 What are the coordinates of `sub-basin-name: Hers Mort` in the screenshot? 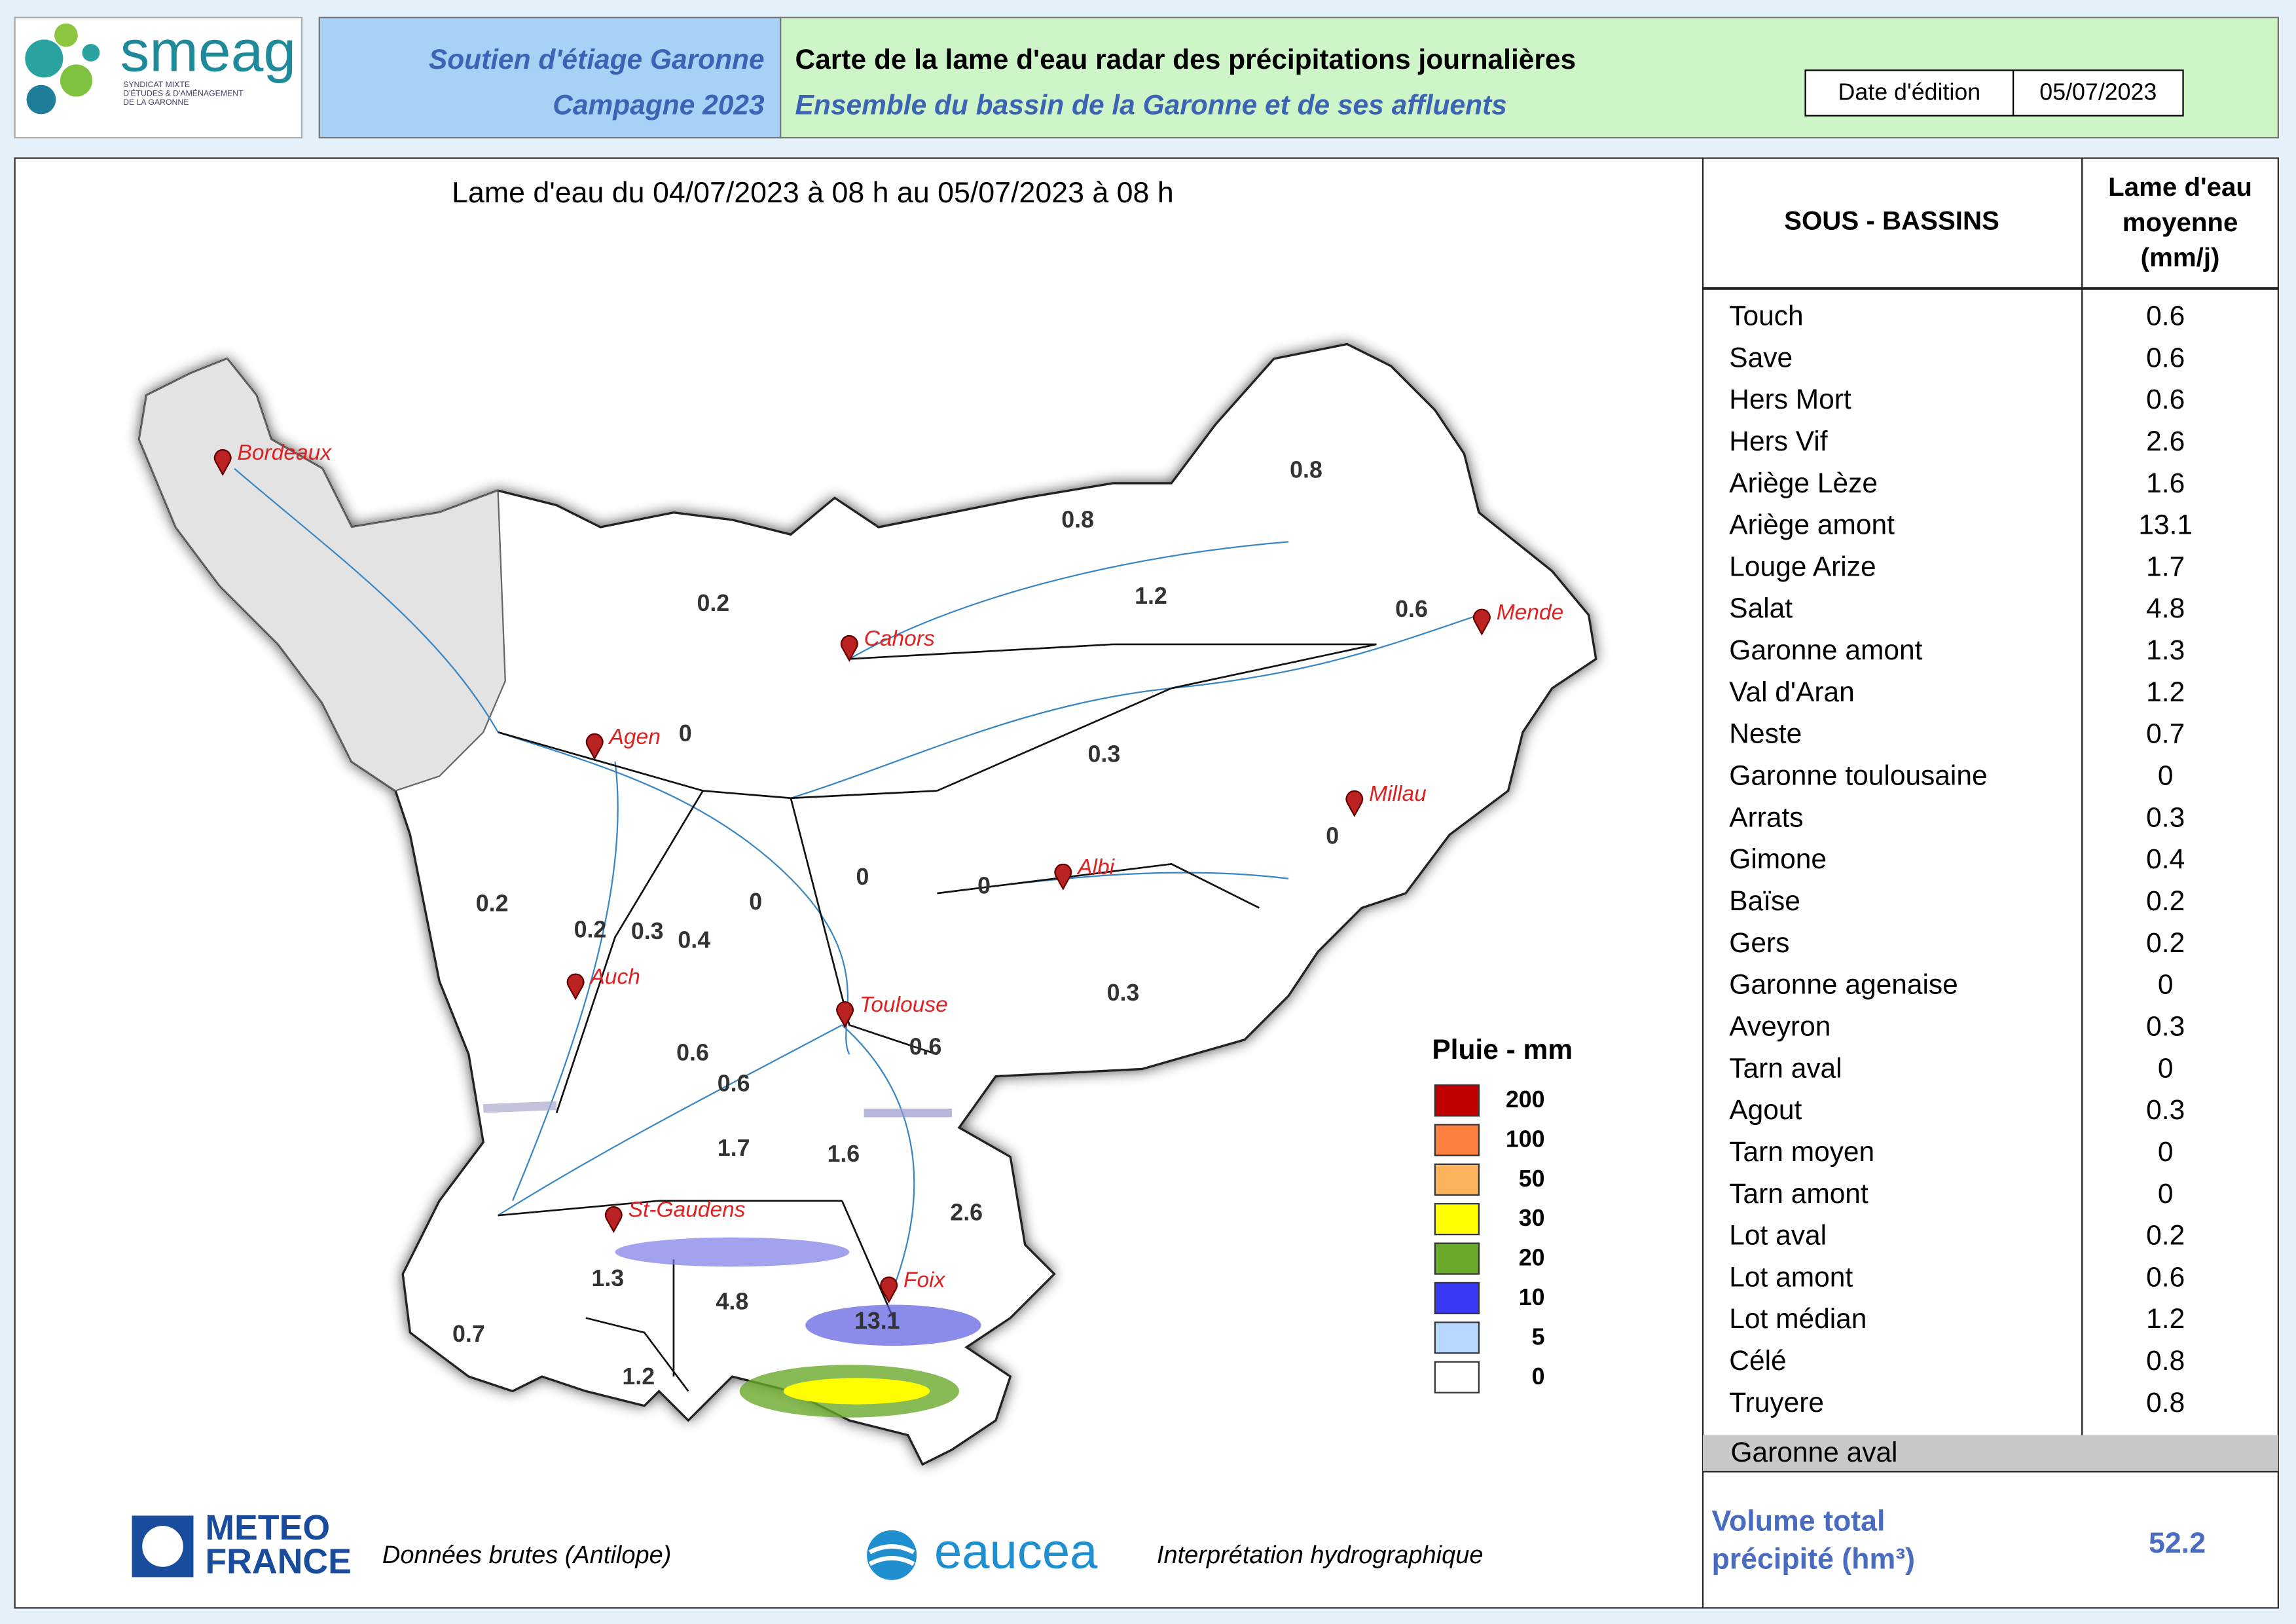 It's located at (1790, 399).